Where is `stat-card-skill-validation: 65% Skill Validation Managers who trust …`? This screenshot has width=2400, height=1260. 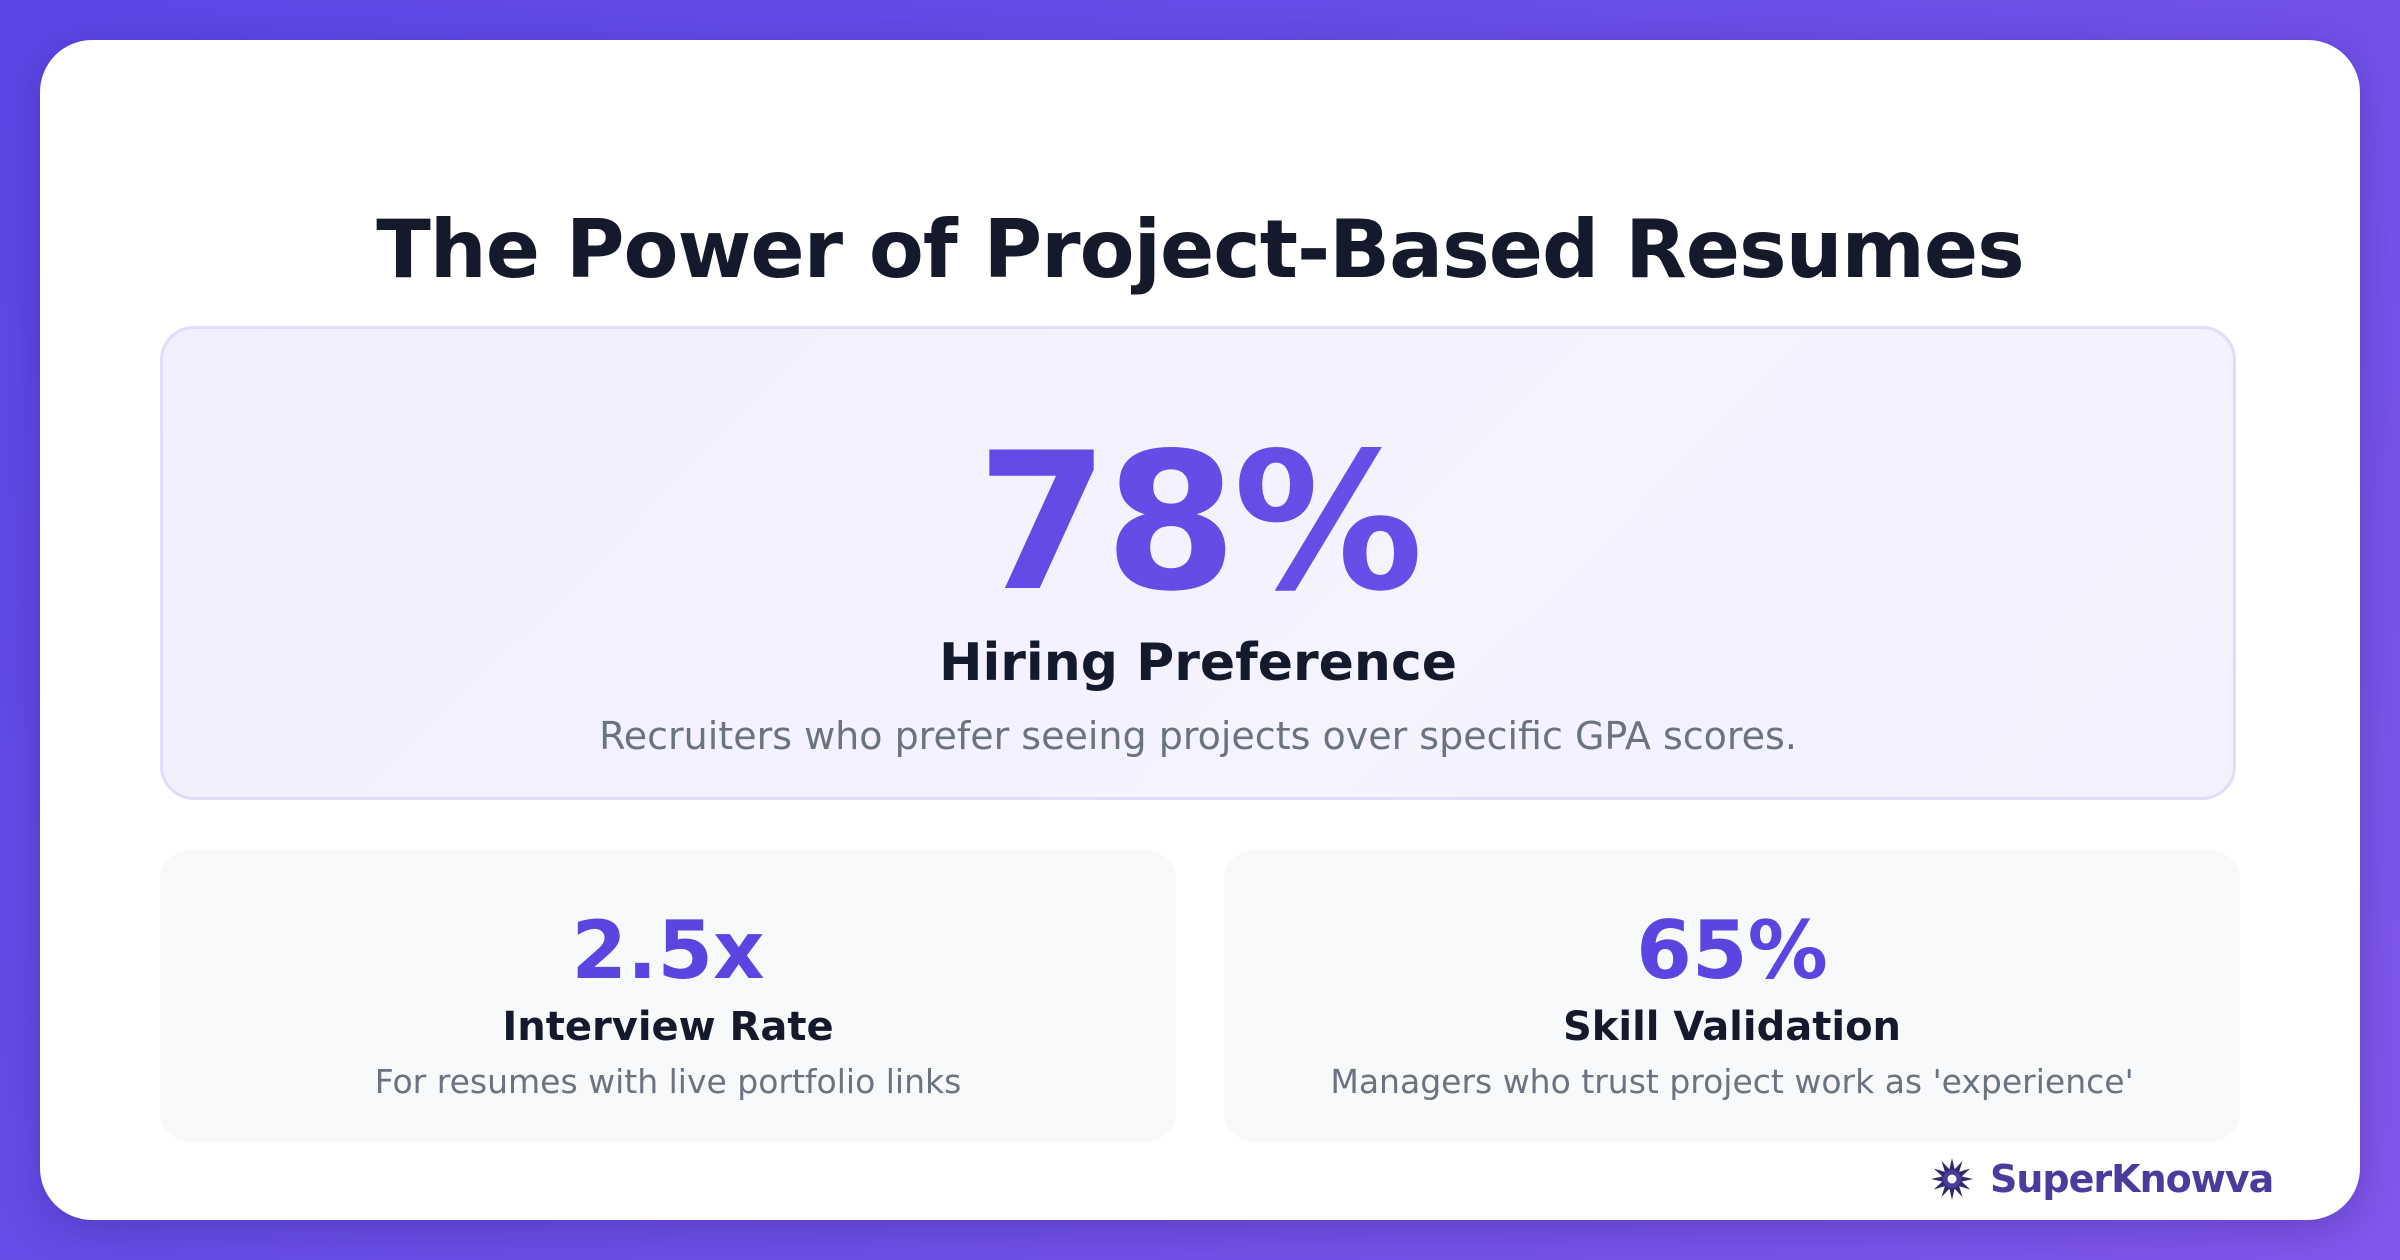
stat-card-skill-validation: 65% Skill Validation Managers who trust … is located at coordinates (1732, 996).